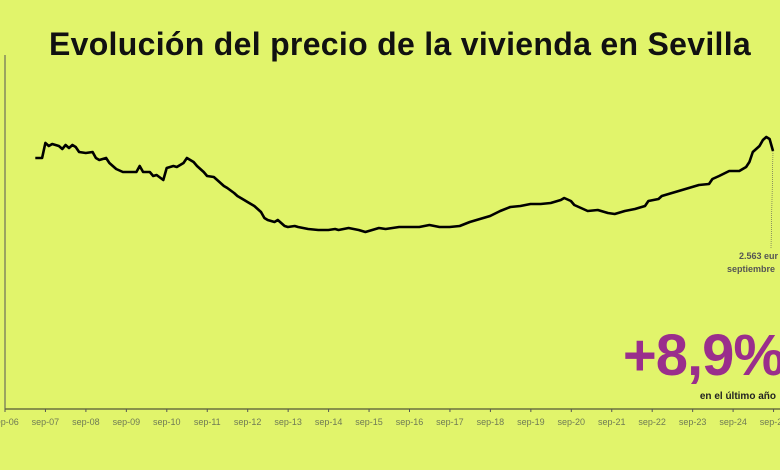 Image resolution: width=780 pixels, height=470 pixels. Describe the element at coordinates (369, 422) in the screenshot. I see `x-tick-label: sep-15` at that location.